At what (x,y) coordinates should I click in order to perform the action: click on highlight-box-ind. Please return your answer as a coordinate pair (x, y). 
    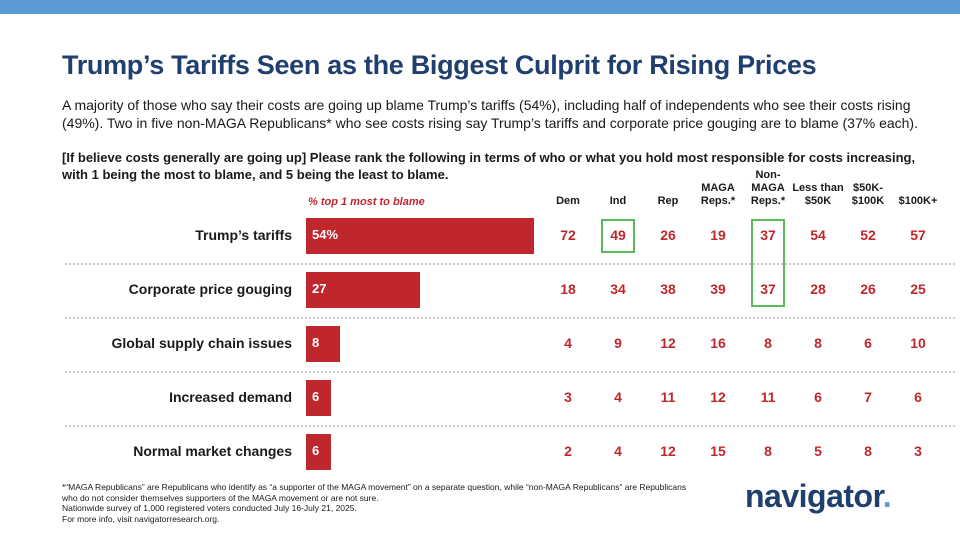
    Looking at the image, I should click on (618, 236).